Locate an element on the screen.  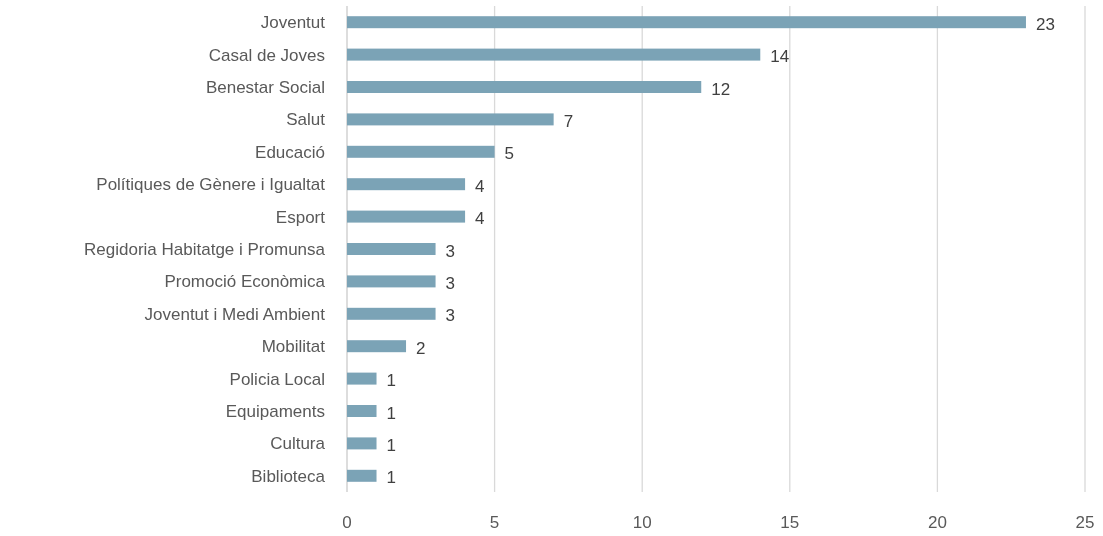
data-label: 23 is located at coordinates (1045, 24).